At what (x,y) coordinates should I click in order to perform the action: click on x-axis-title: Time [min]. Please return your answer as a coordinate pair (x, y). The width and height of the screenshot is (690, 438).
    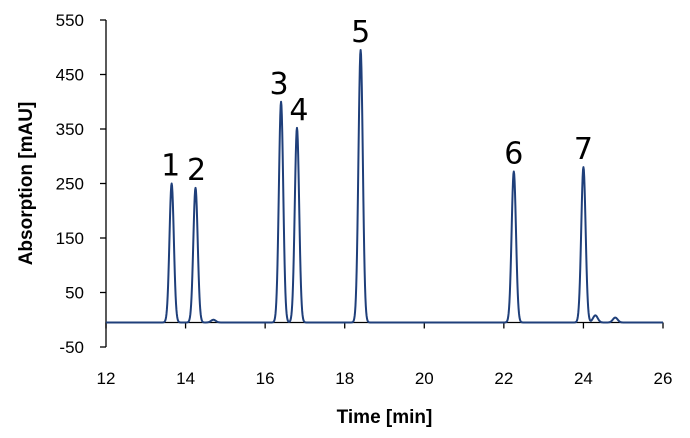
    Looking at the image, I should click on (385, 417).